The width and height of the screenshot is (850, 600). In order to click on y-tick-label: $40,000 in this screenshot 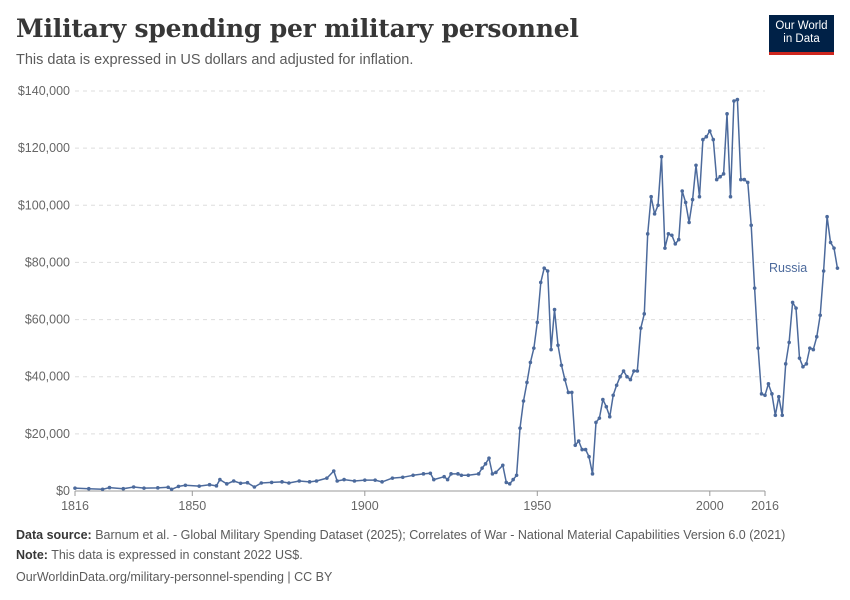, I will do `click(47, 377)`.